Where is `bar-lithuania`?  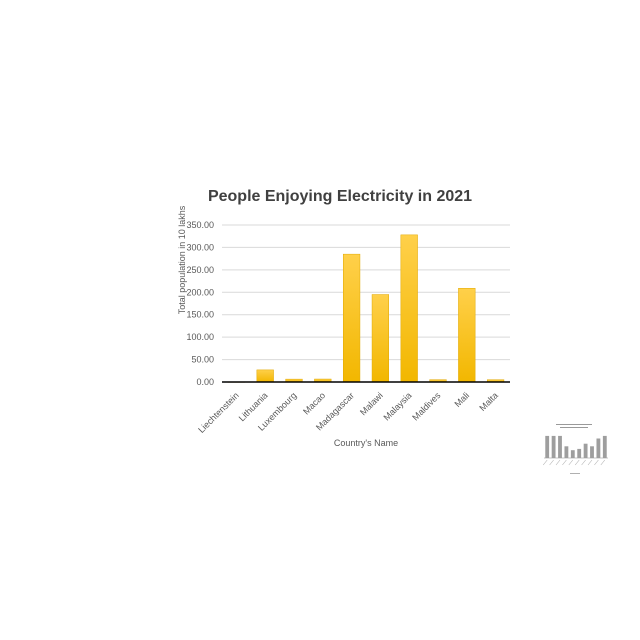 bar-lithuania is located at coordinates (265, 376).